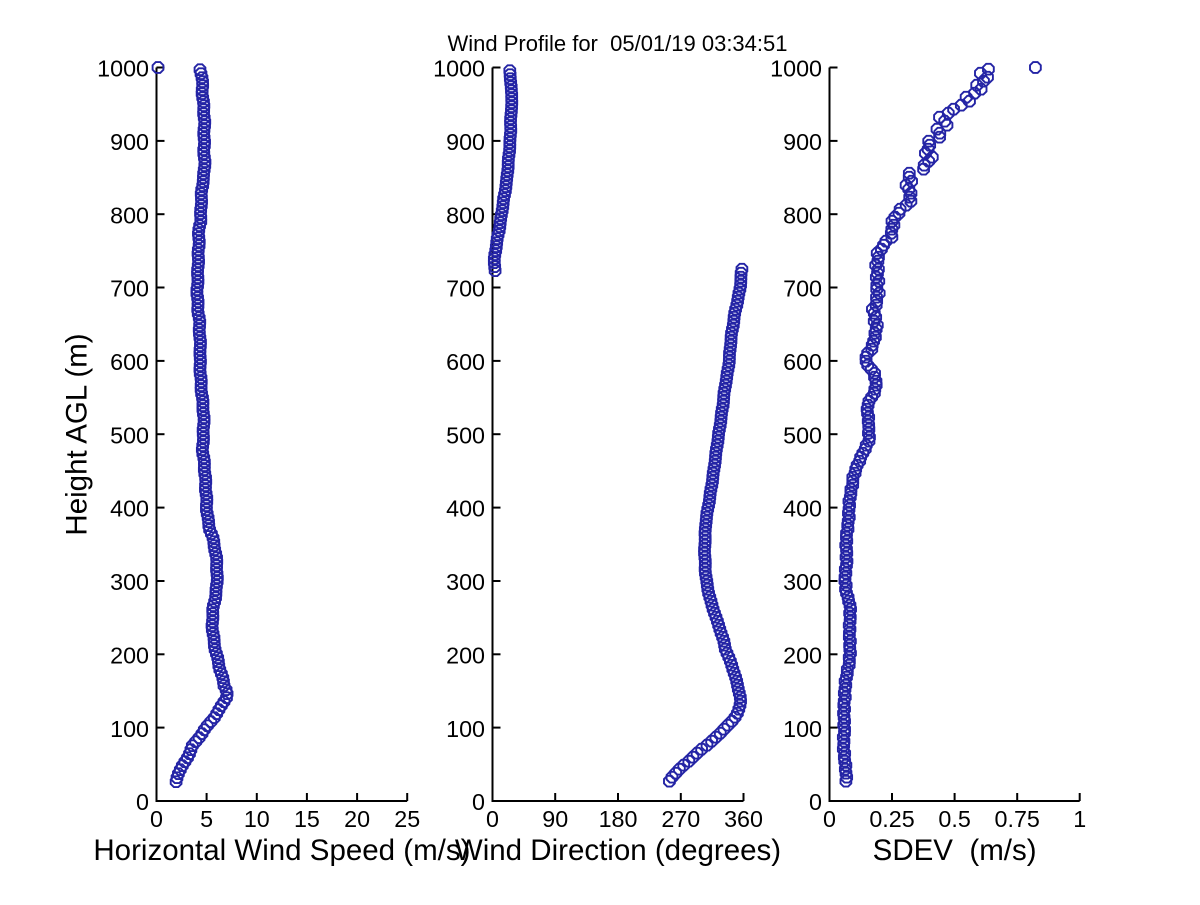  What do you see at coordinates (618, 43) in the screenshot?
I see `svg-text:Wind Profile for 05/01/19 03:: Wind Profile for 05/01/19 03:34:51` at bounding box center [618, 43].